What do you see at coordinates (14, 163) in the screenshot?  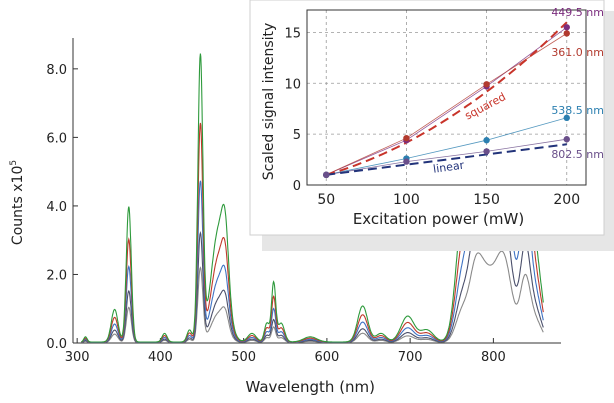 I see `y-axis-label-exponent: 5` at bounding box center [14, 163].